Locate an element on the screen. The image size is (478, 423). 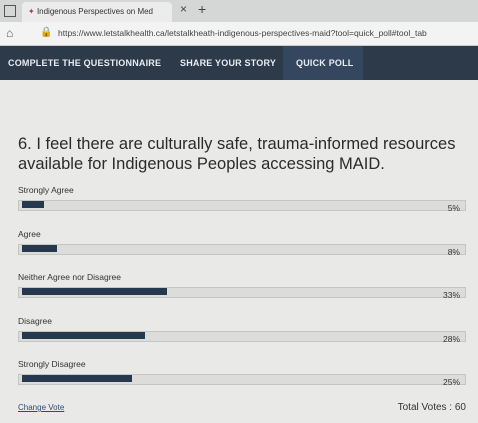
home-button: ⌂ is located at coordinates (10, 33).